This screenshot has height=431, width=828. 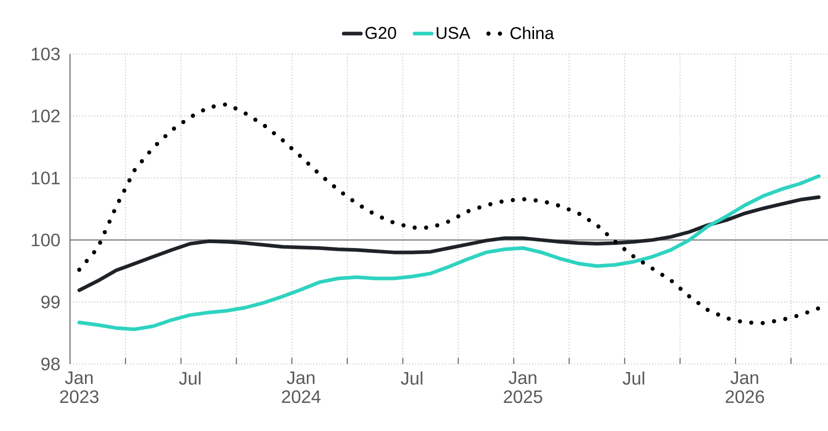 I want to click on y-tick-label: 103, so click(x=46, y=54).